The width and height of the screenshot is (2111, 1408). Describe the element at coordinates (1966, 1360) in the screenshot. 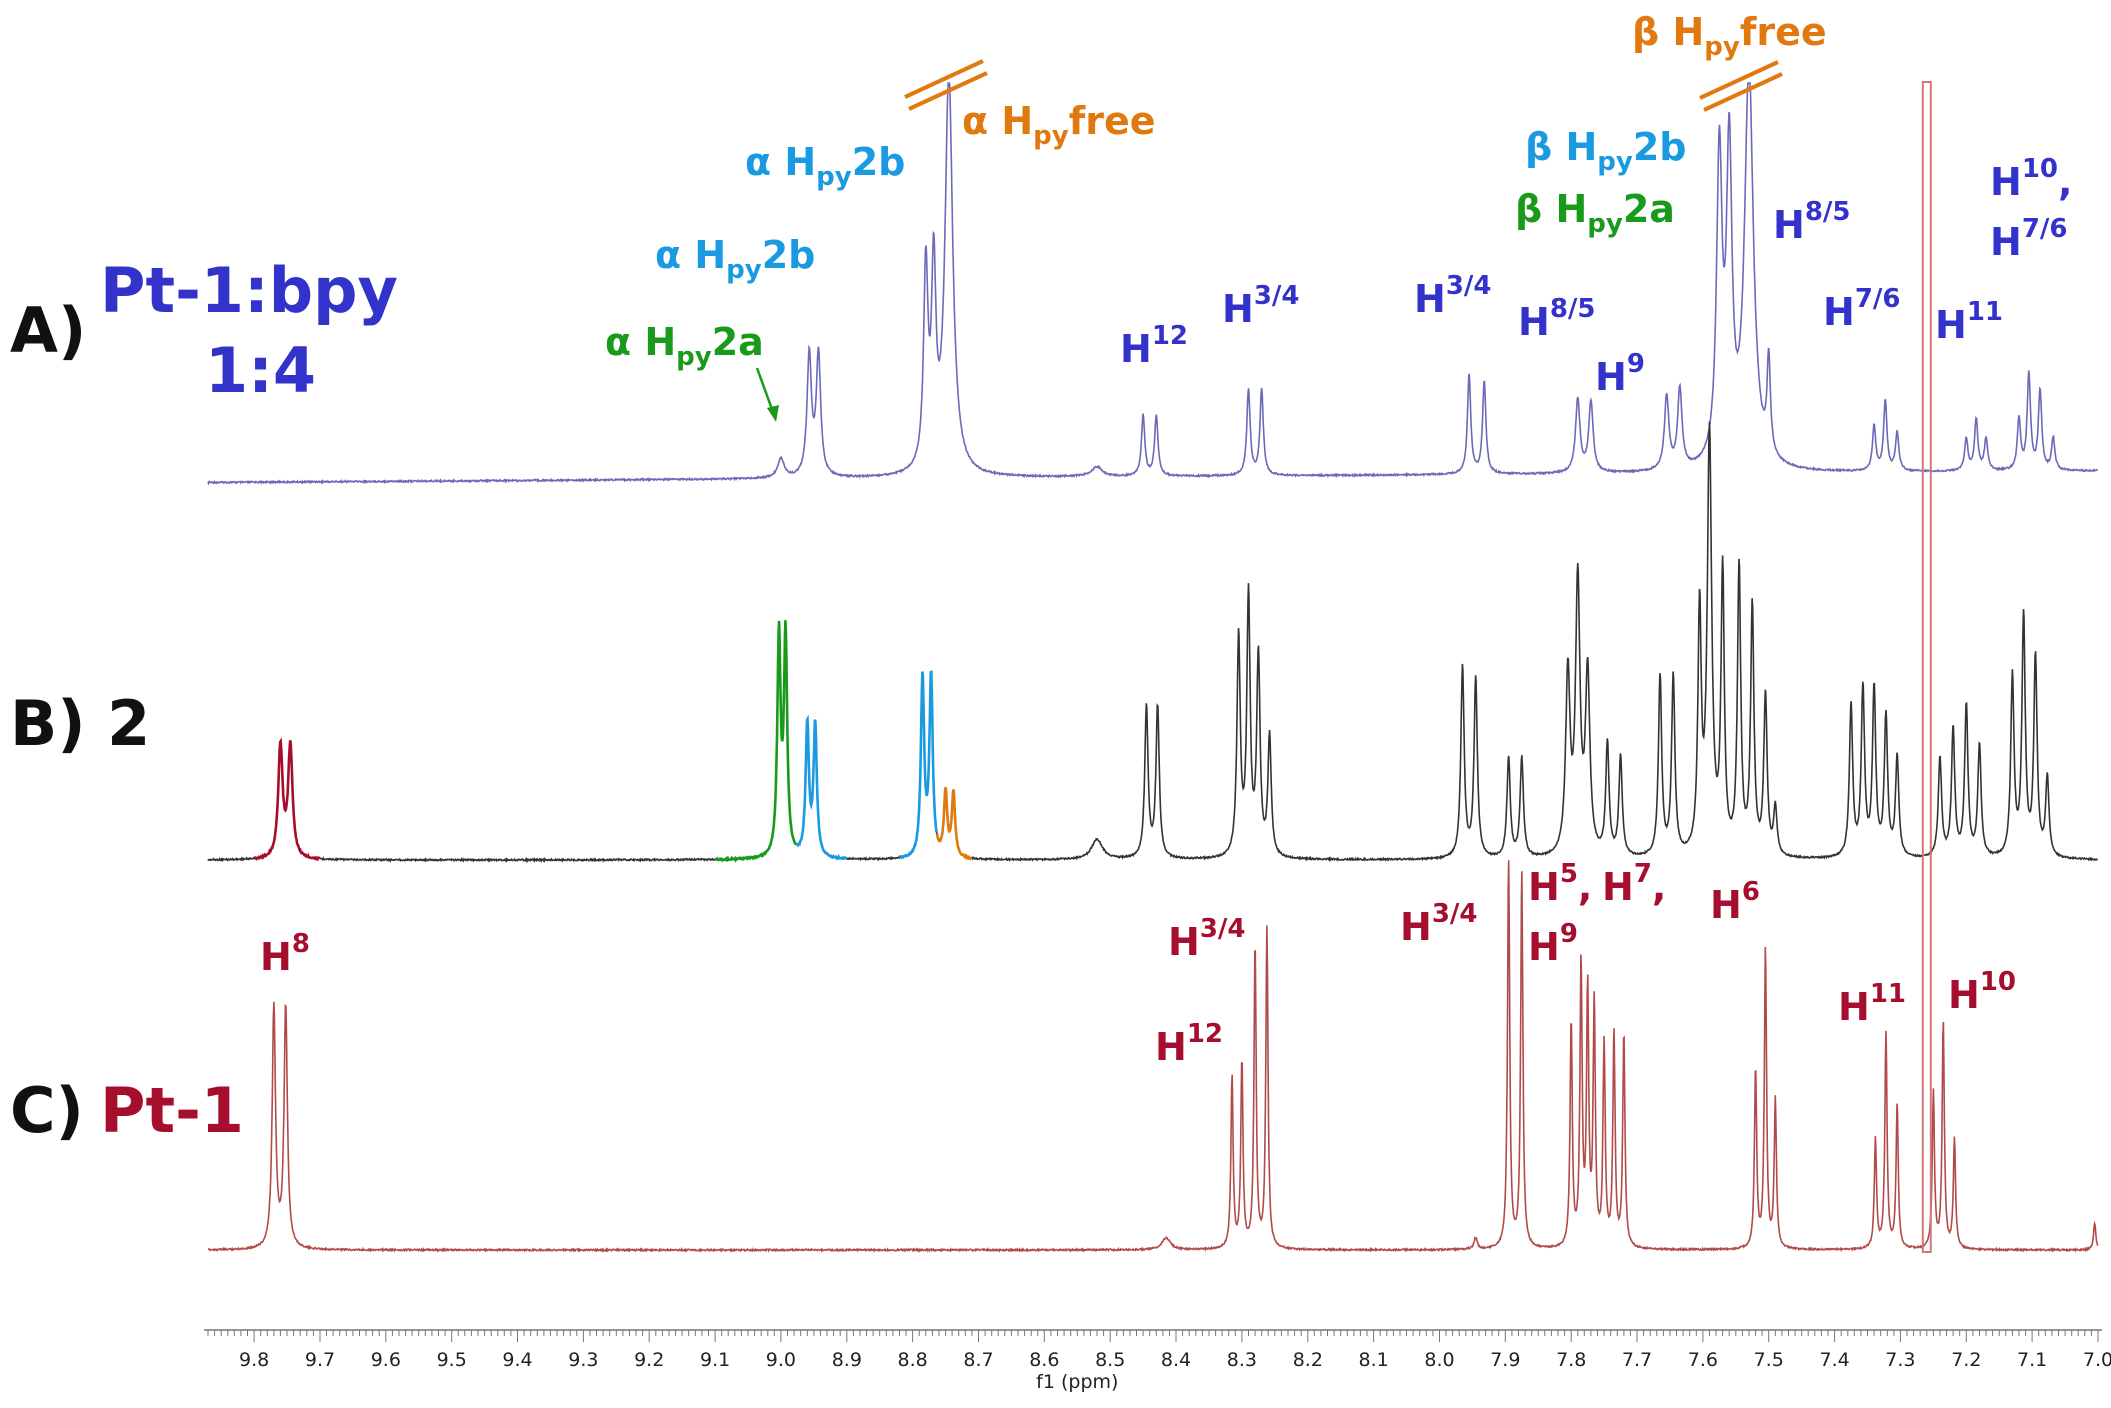

I see `x-tick-label: 7.2` at that location.